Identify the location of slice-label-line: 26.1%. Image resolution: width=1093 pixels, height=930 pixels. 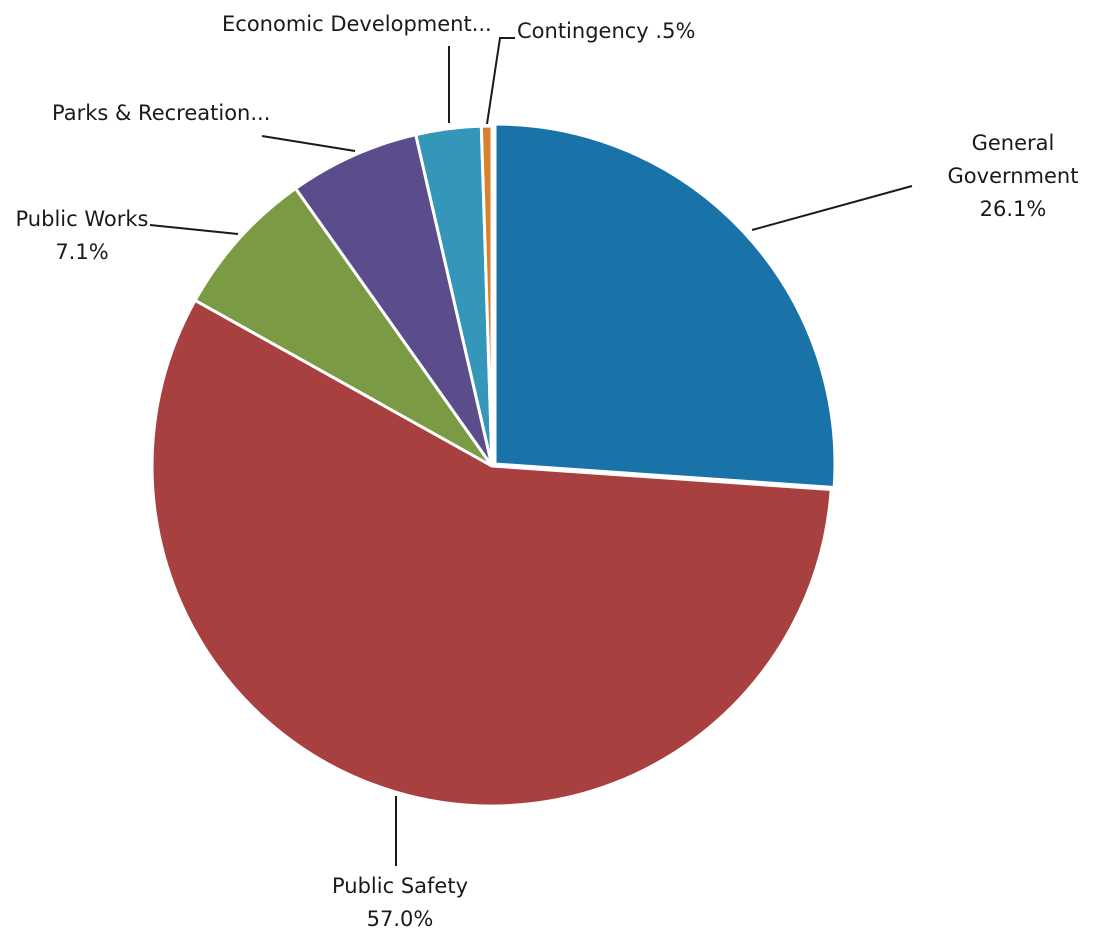
(1013, 209).